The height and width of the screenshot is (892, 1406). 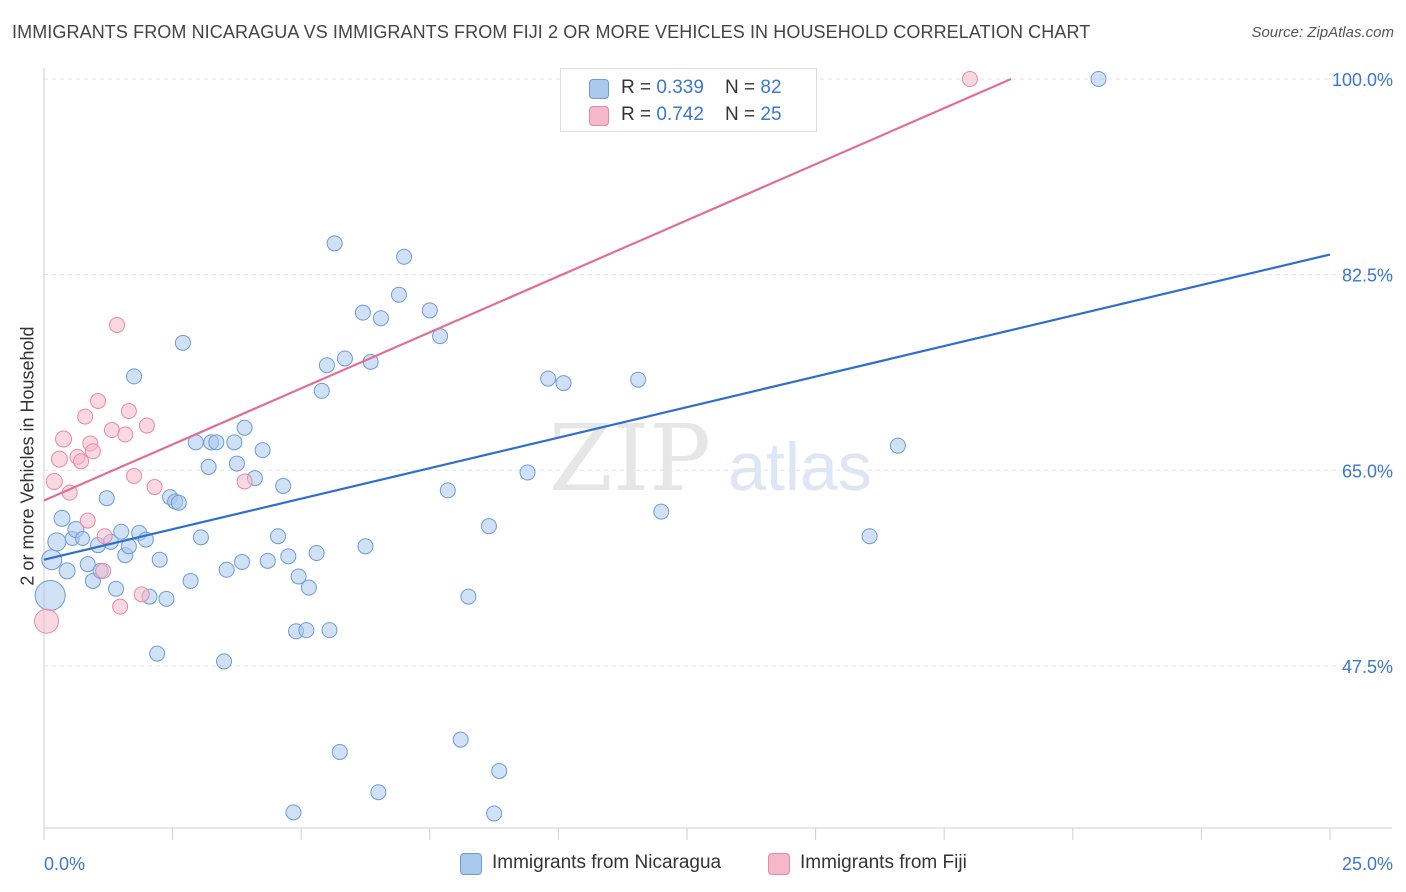 What do you see at coordinates (471, 864) in the screenshot?
I see `bottom-legend-swatch-nicaragua` at bounding box center [471, 864].